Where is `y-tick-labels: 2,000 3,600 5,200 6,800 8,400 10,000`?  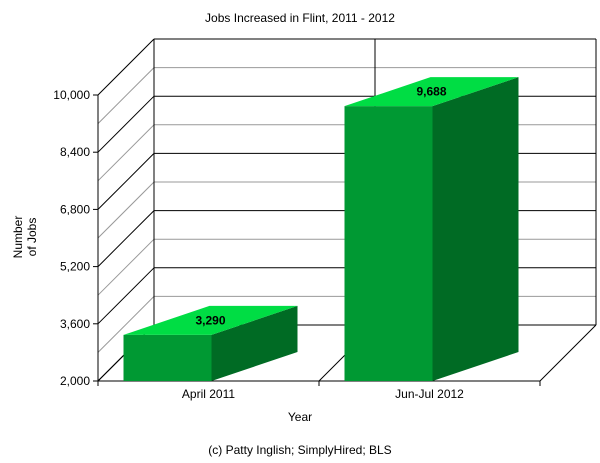 y-tick-labels: 2,000 3,600 5,200 6,800 8,400 10,000 is located at coordinates (75, 238).